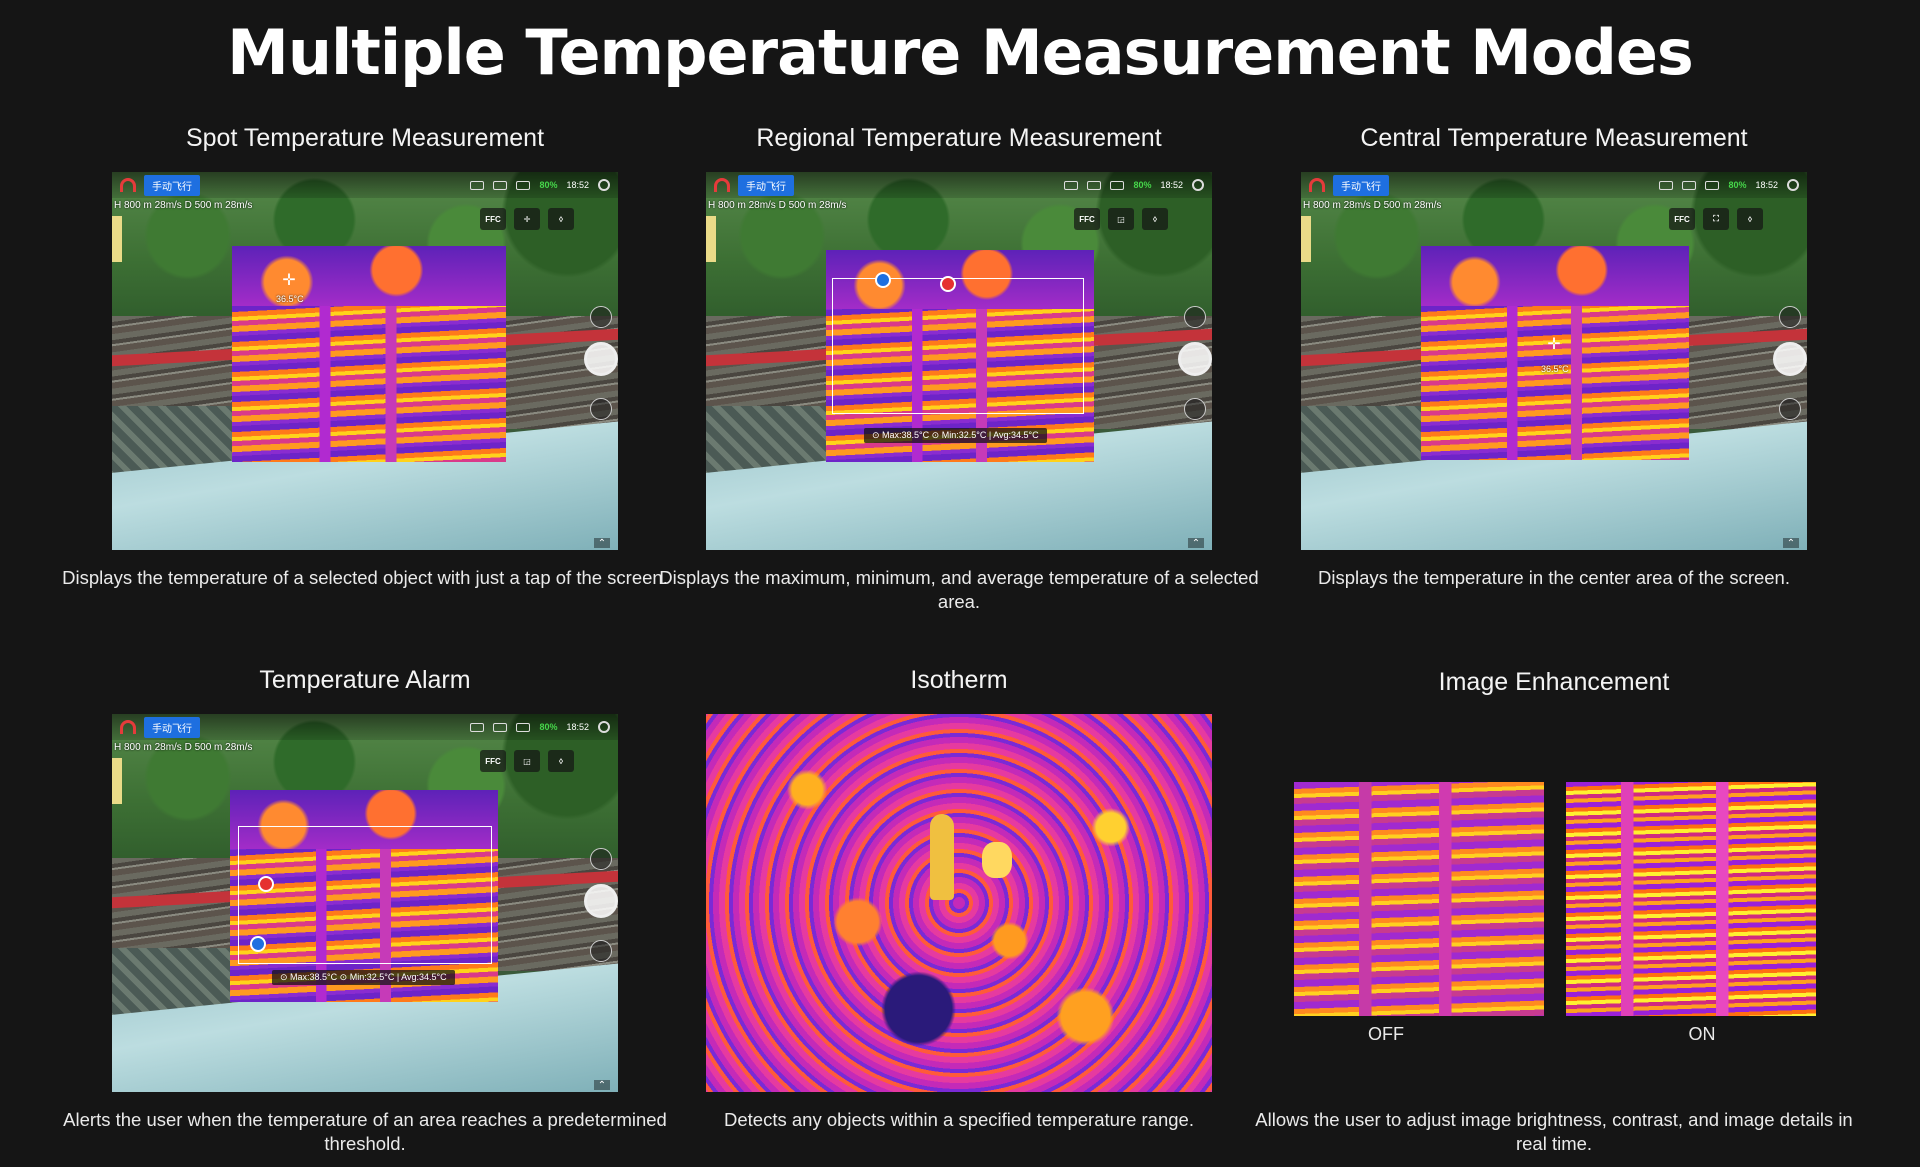  I want to click on enhancement-on-image, so click(1691, 899).